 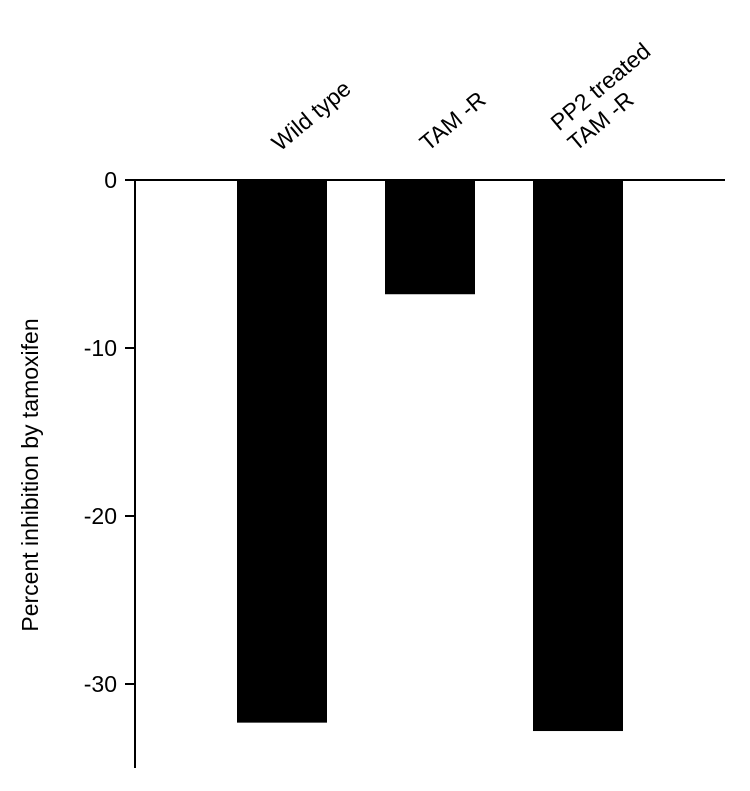 What do you see at coordinates (100, 516) in the screenshot?
I see `y-tick-label: -20` at bounding box center [100, 516].